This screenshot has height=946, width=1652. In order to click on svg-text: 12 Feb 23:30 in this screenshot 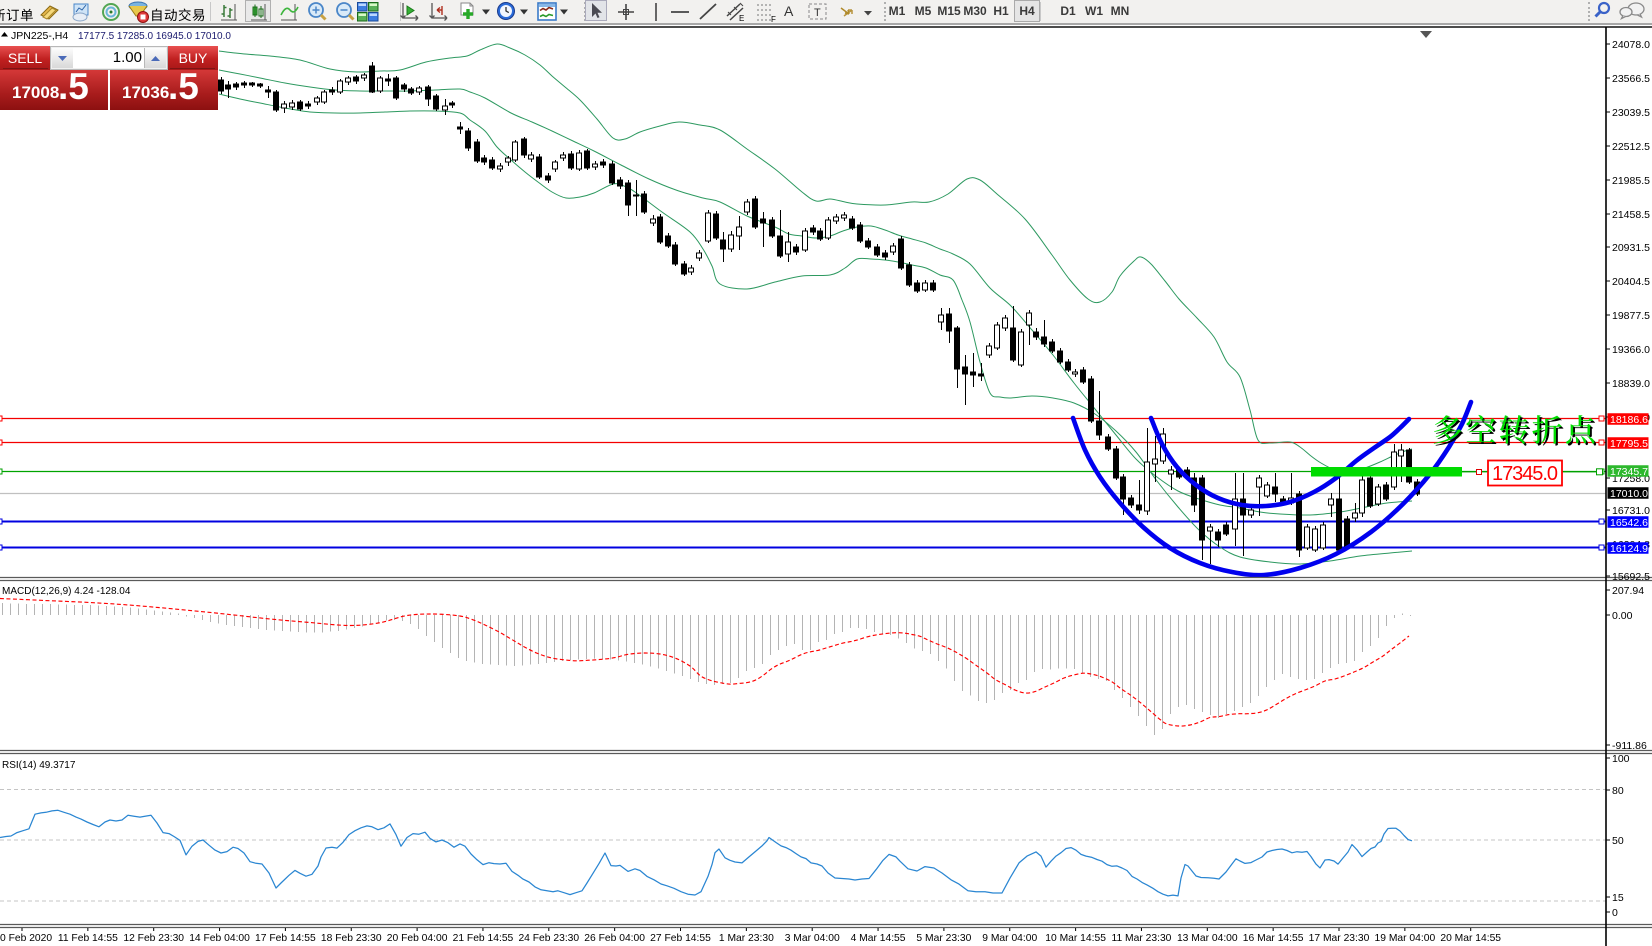, I will do `click(153, 938)`.